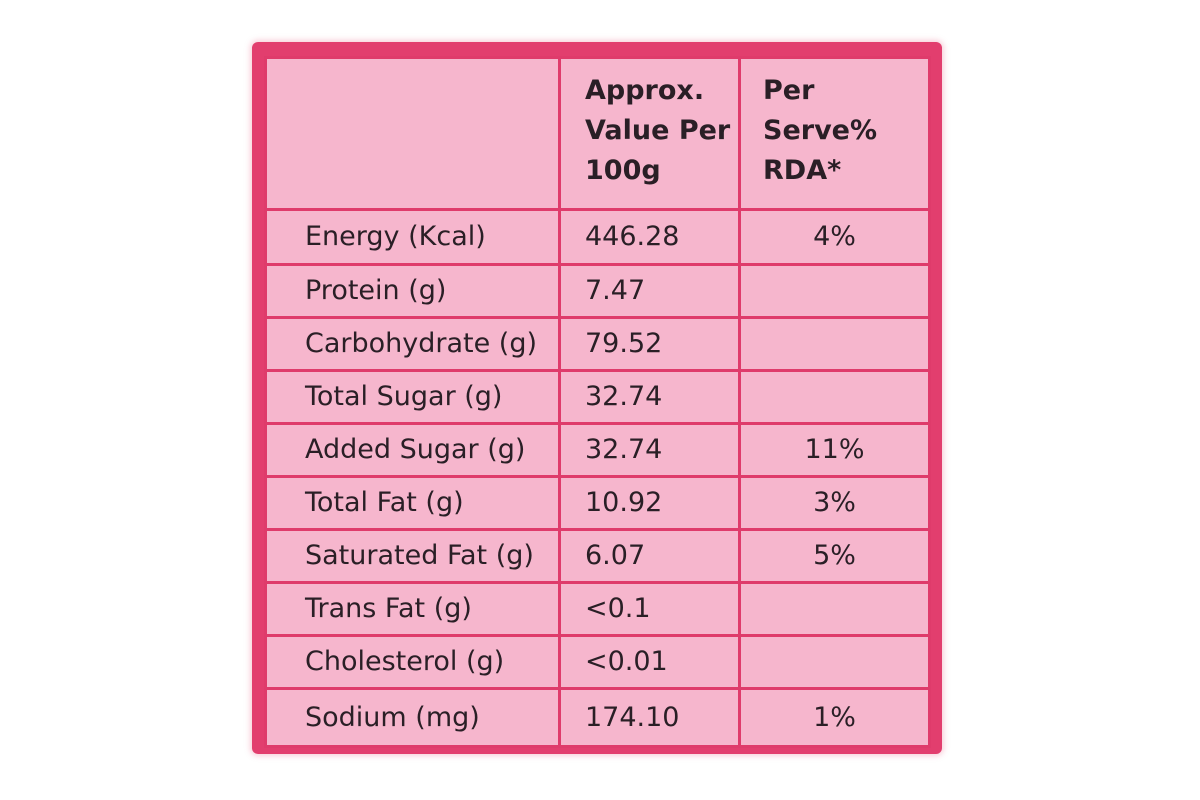 This screenshot has width=1200, height=800. What do you see at coordinates (649, 556) in the screenshot?
I see `nutrient-value: 6.07` at bounding box center [649, 556].